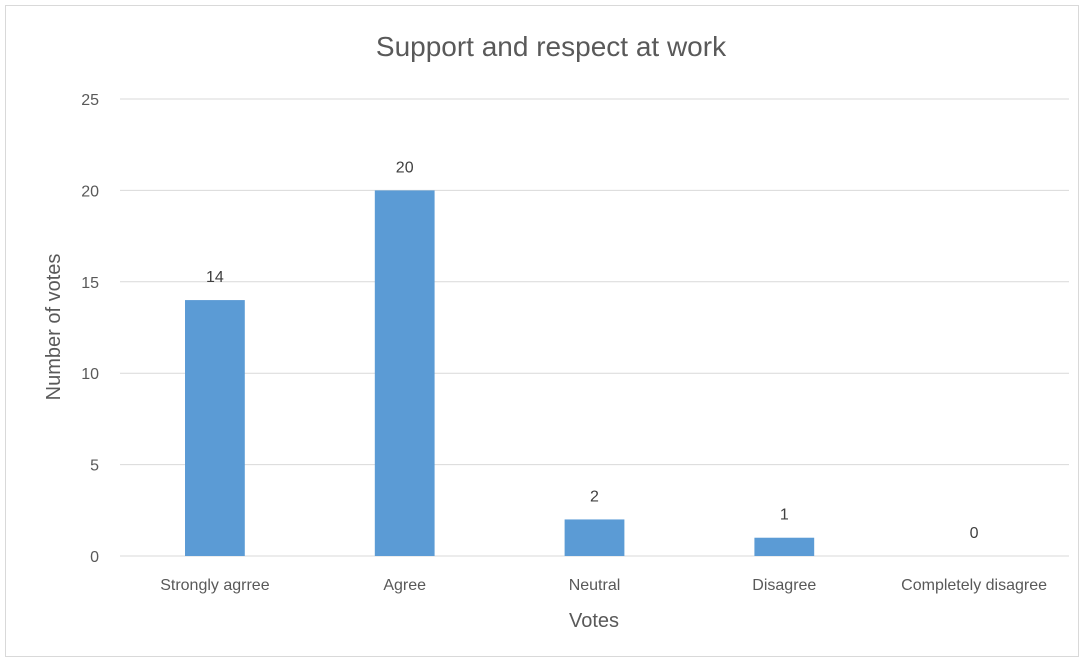  I want to click on y-tick-label: 25, so click(90, 100).